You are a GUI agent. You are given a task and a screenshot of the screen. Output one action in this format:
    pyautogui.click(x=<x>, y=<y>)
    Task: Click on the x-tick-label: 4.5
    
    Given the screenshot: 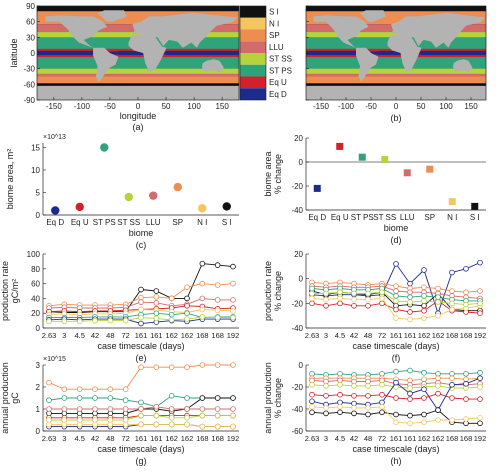 What is the action you would take?
    pyautogui.click(x=79, y=438)
    